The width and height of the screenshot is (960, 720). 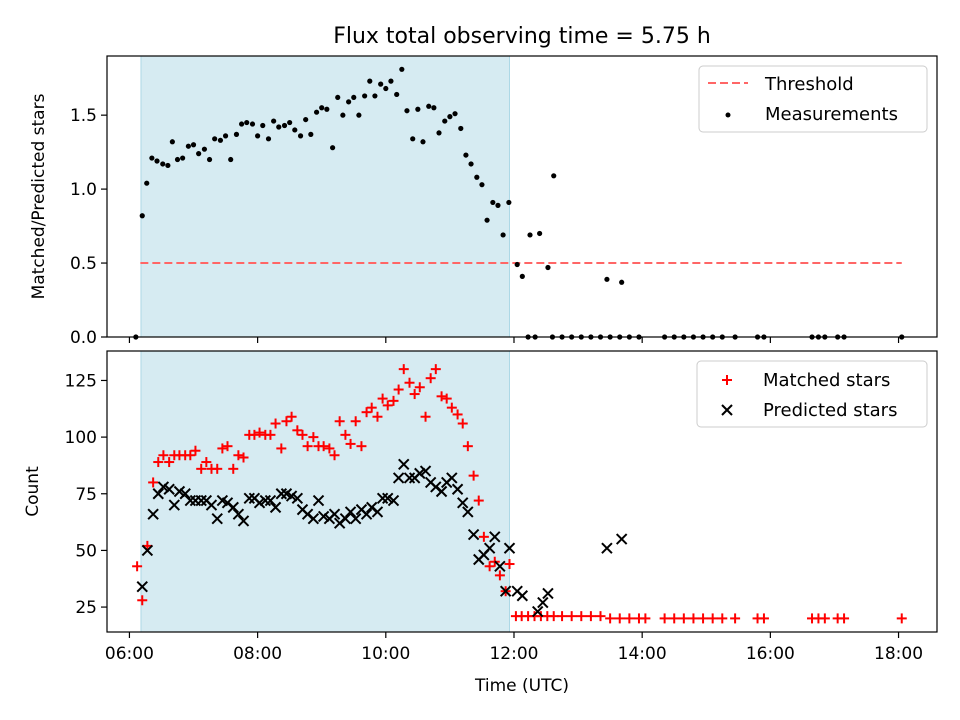 I want to click on y-tick-label: 75, so click(x=86, y=495).